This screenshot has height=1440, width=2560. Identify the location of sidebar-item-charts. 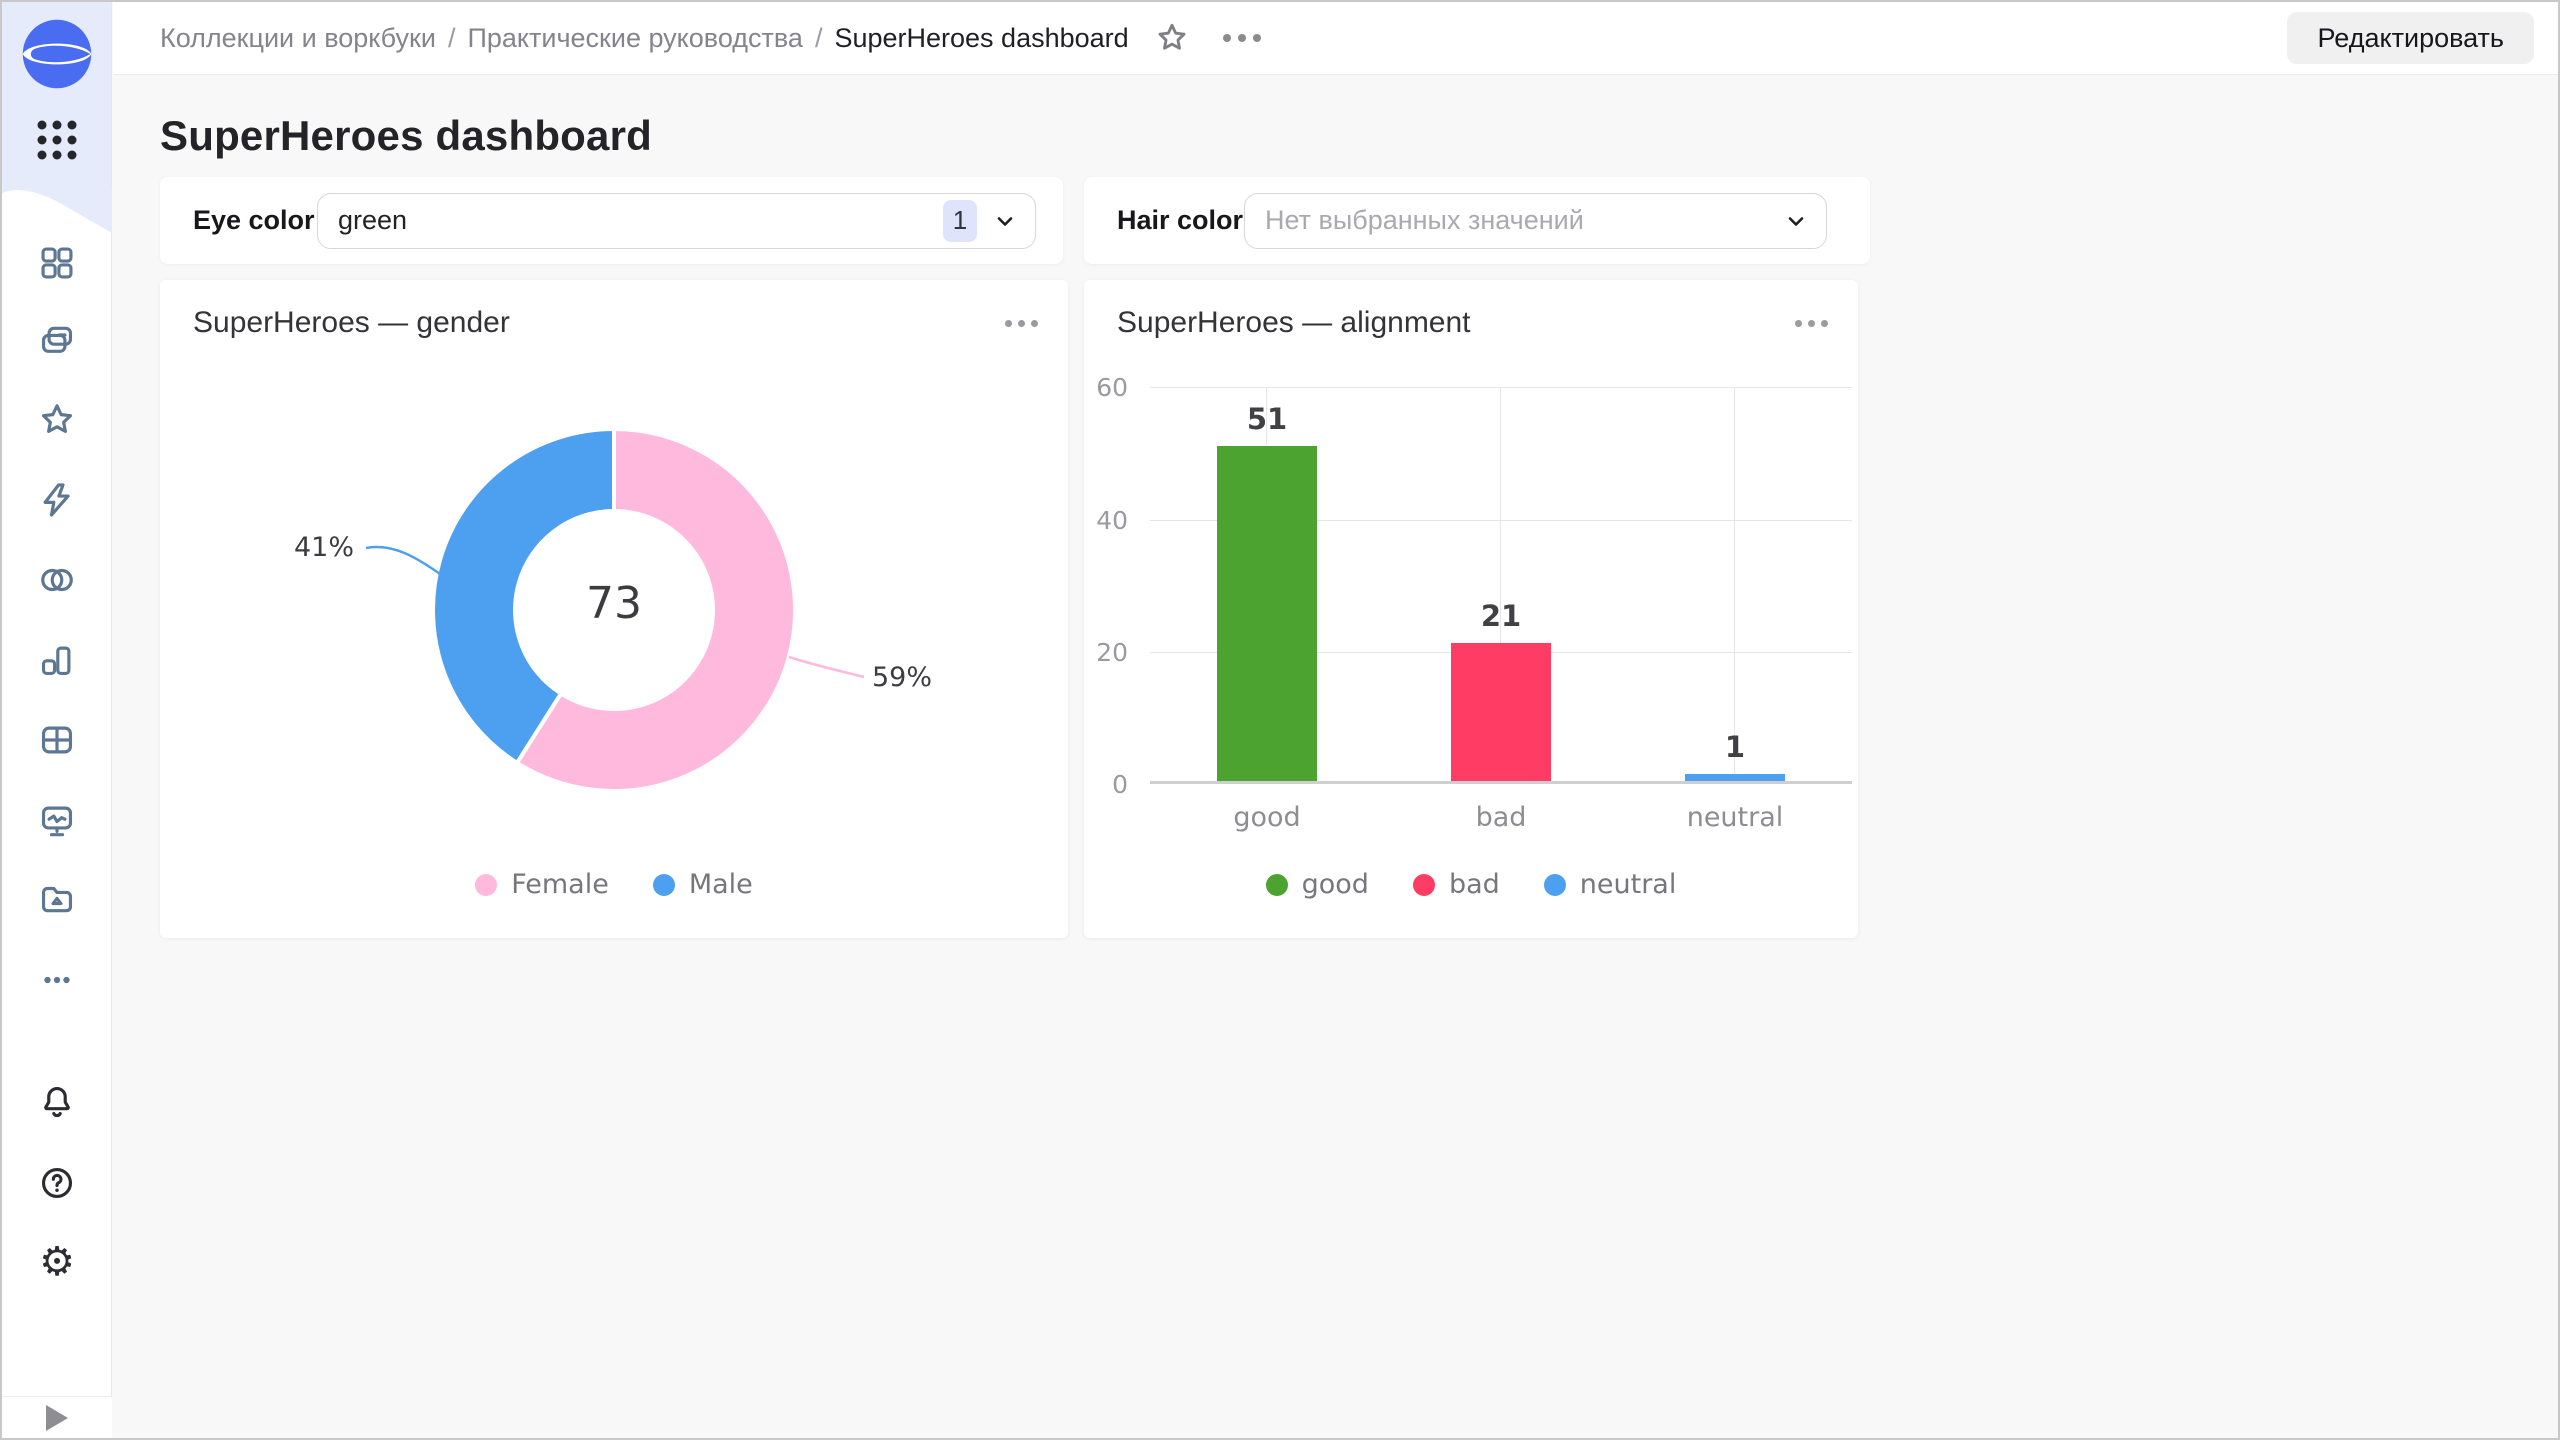
(57, 660).